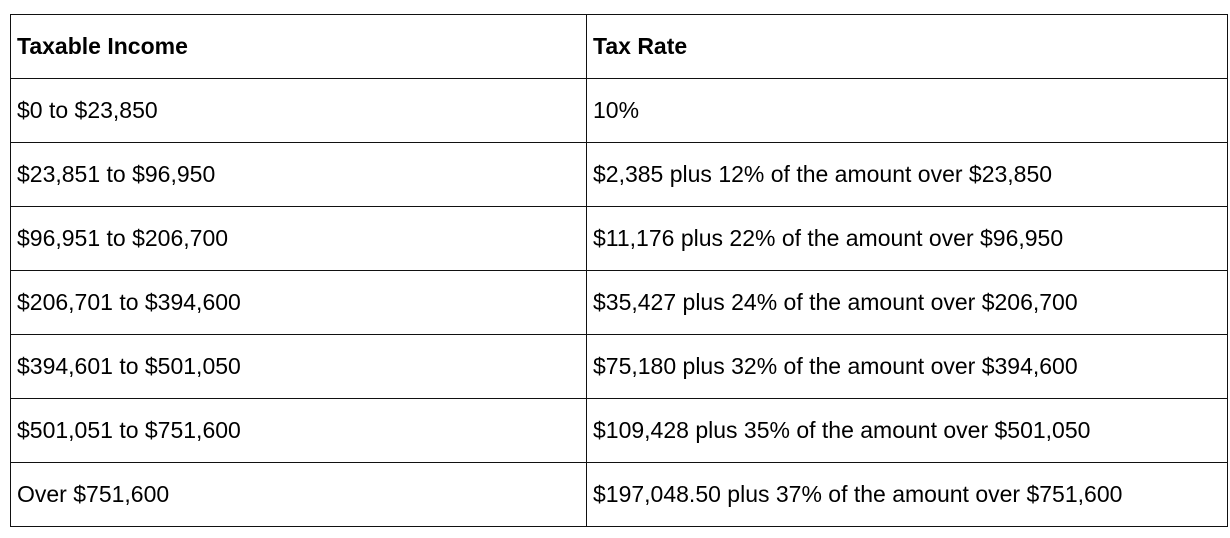 Image resolution: width=1230 pixels, height=538 pixels. I want to click on table-header-row: Taxable Income Tax Rate, so click(619, 46).